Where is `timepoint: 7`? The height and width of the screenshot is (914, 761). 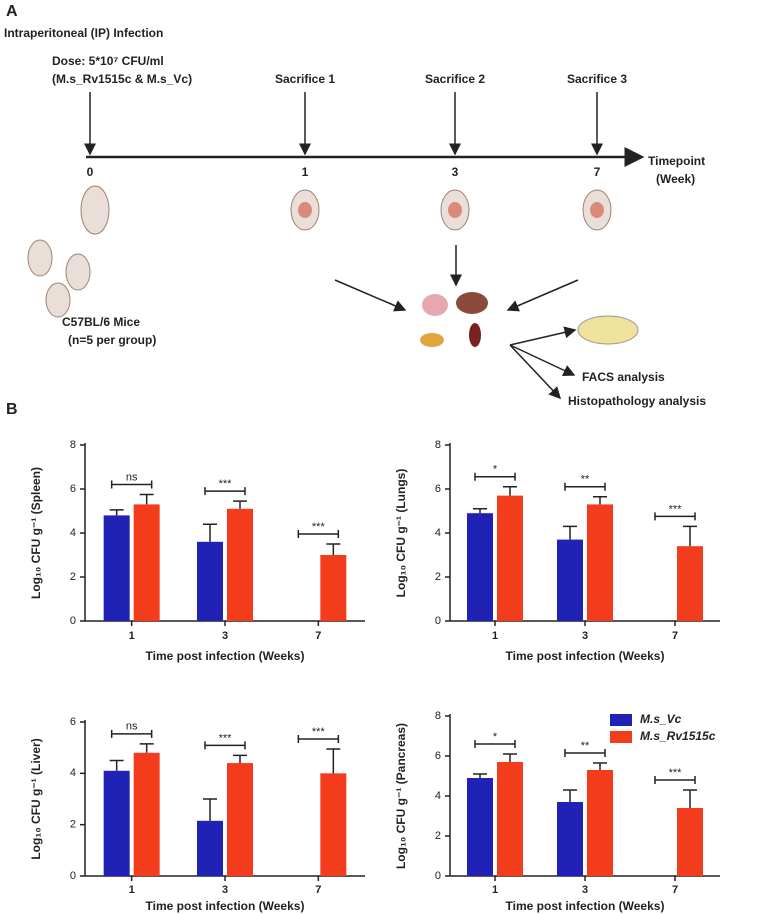
timepoint: 7 is located at coordinates (597, 172).